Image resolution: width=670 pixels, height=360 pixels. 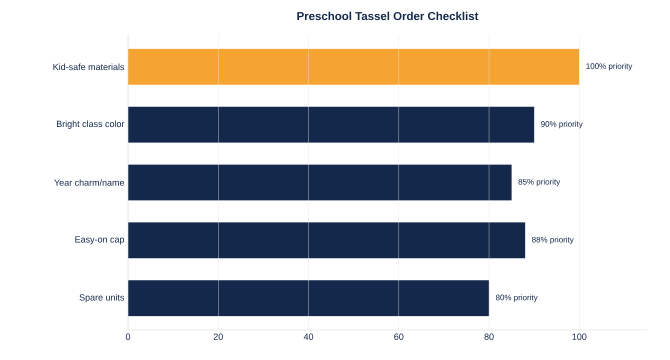 I want to click on x-tick-label: 0, so click(x=128, y=337).